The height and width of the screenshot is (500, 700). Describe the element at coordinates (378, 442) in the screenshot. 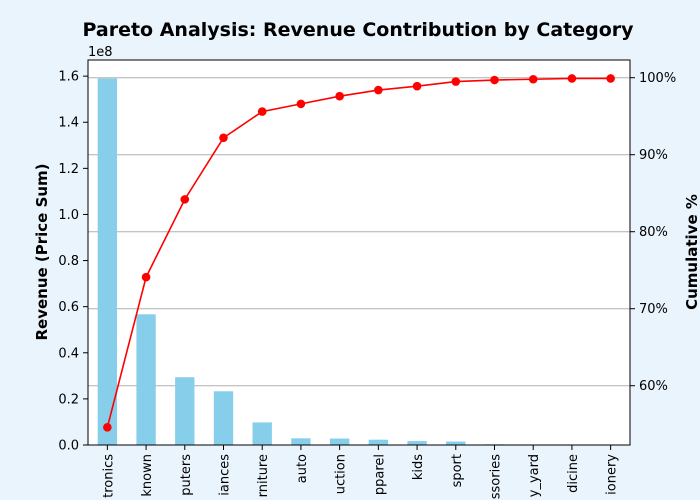

I see `bar-apparel` at that location.